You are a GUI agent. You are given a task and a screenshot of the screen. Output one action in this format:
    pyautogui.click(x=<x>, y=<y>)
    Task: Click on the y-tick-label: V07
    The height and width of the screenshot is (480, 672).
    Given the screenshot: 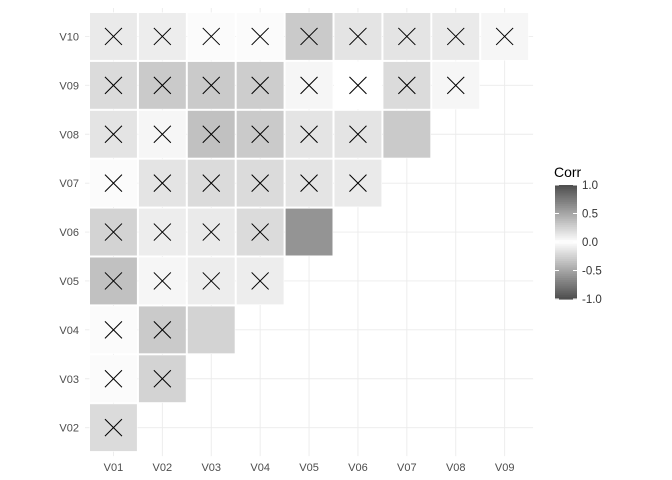 What is the action you would take?
    pyautogui.click(x=69, y=184)
    